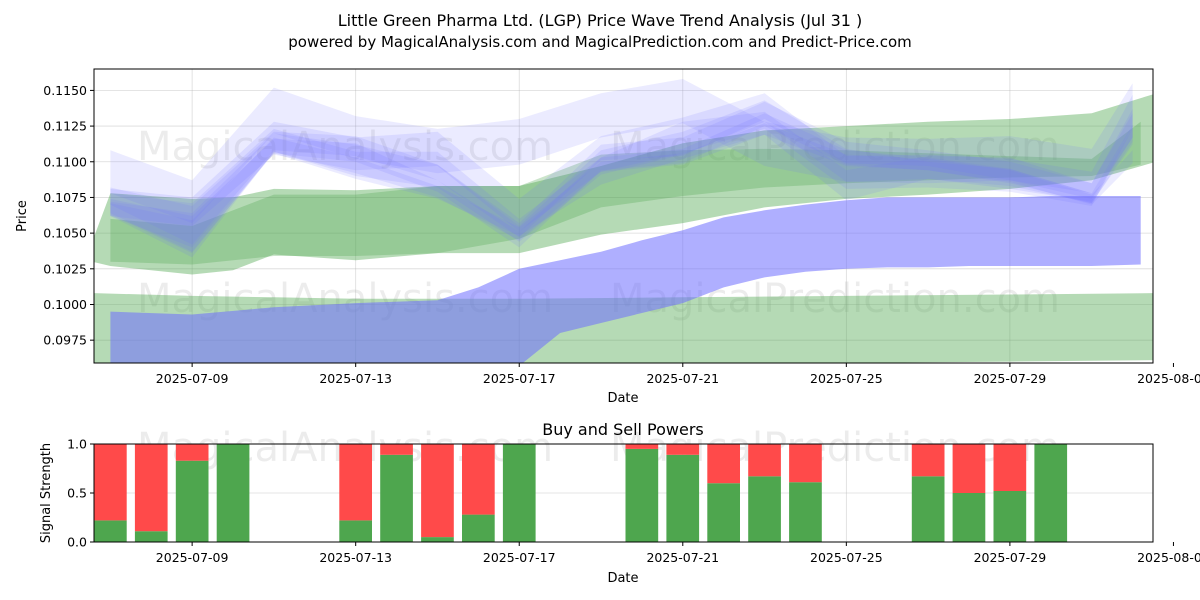  What do you see at coordinates (77, 493) in the screenshot?
I see `bottom-y-tick-label: 0.5` at bounding box center [77, 493].